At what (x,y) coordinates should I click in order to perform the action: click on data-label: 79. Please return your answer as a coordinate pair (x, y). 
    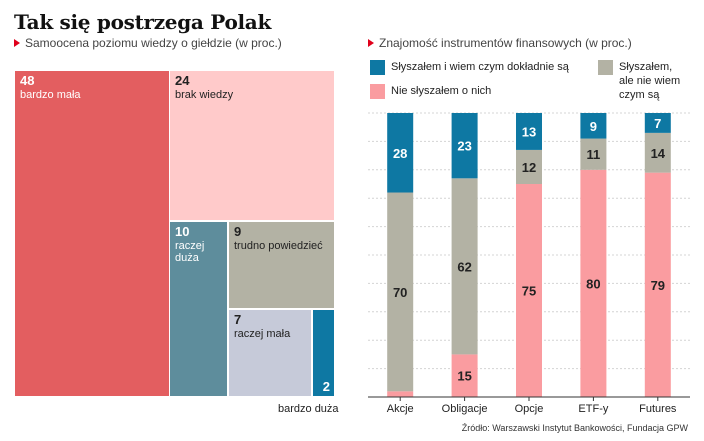
    Looking at the image, I should click on (658, 285).